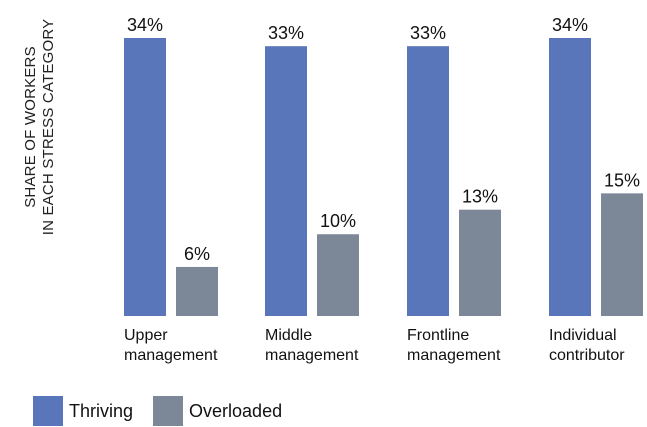 The image size is (647, 427). What do you see at coordinates (146, 335) in the screenshot?
I see `category-label-1-line-1: Upper` at bounding box center [146, 335].